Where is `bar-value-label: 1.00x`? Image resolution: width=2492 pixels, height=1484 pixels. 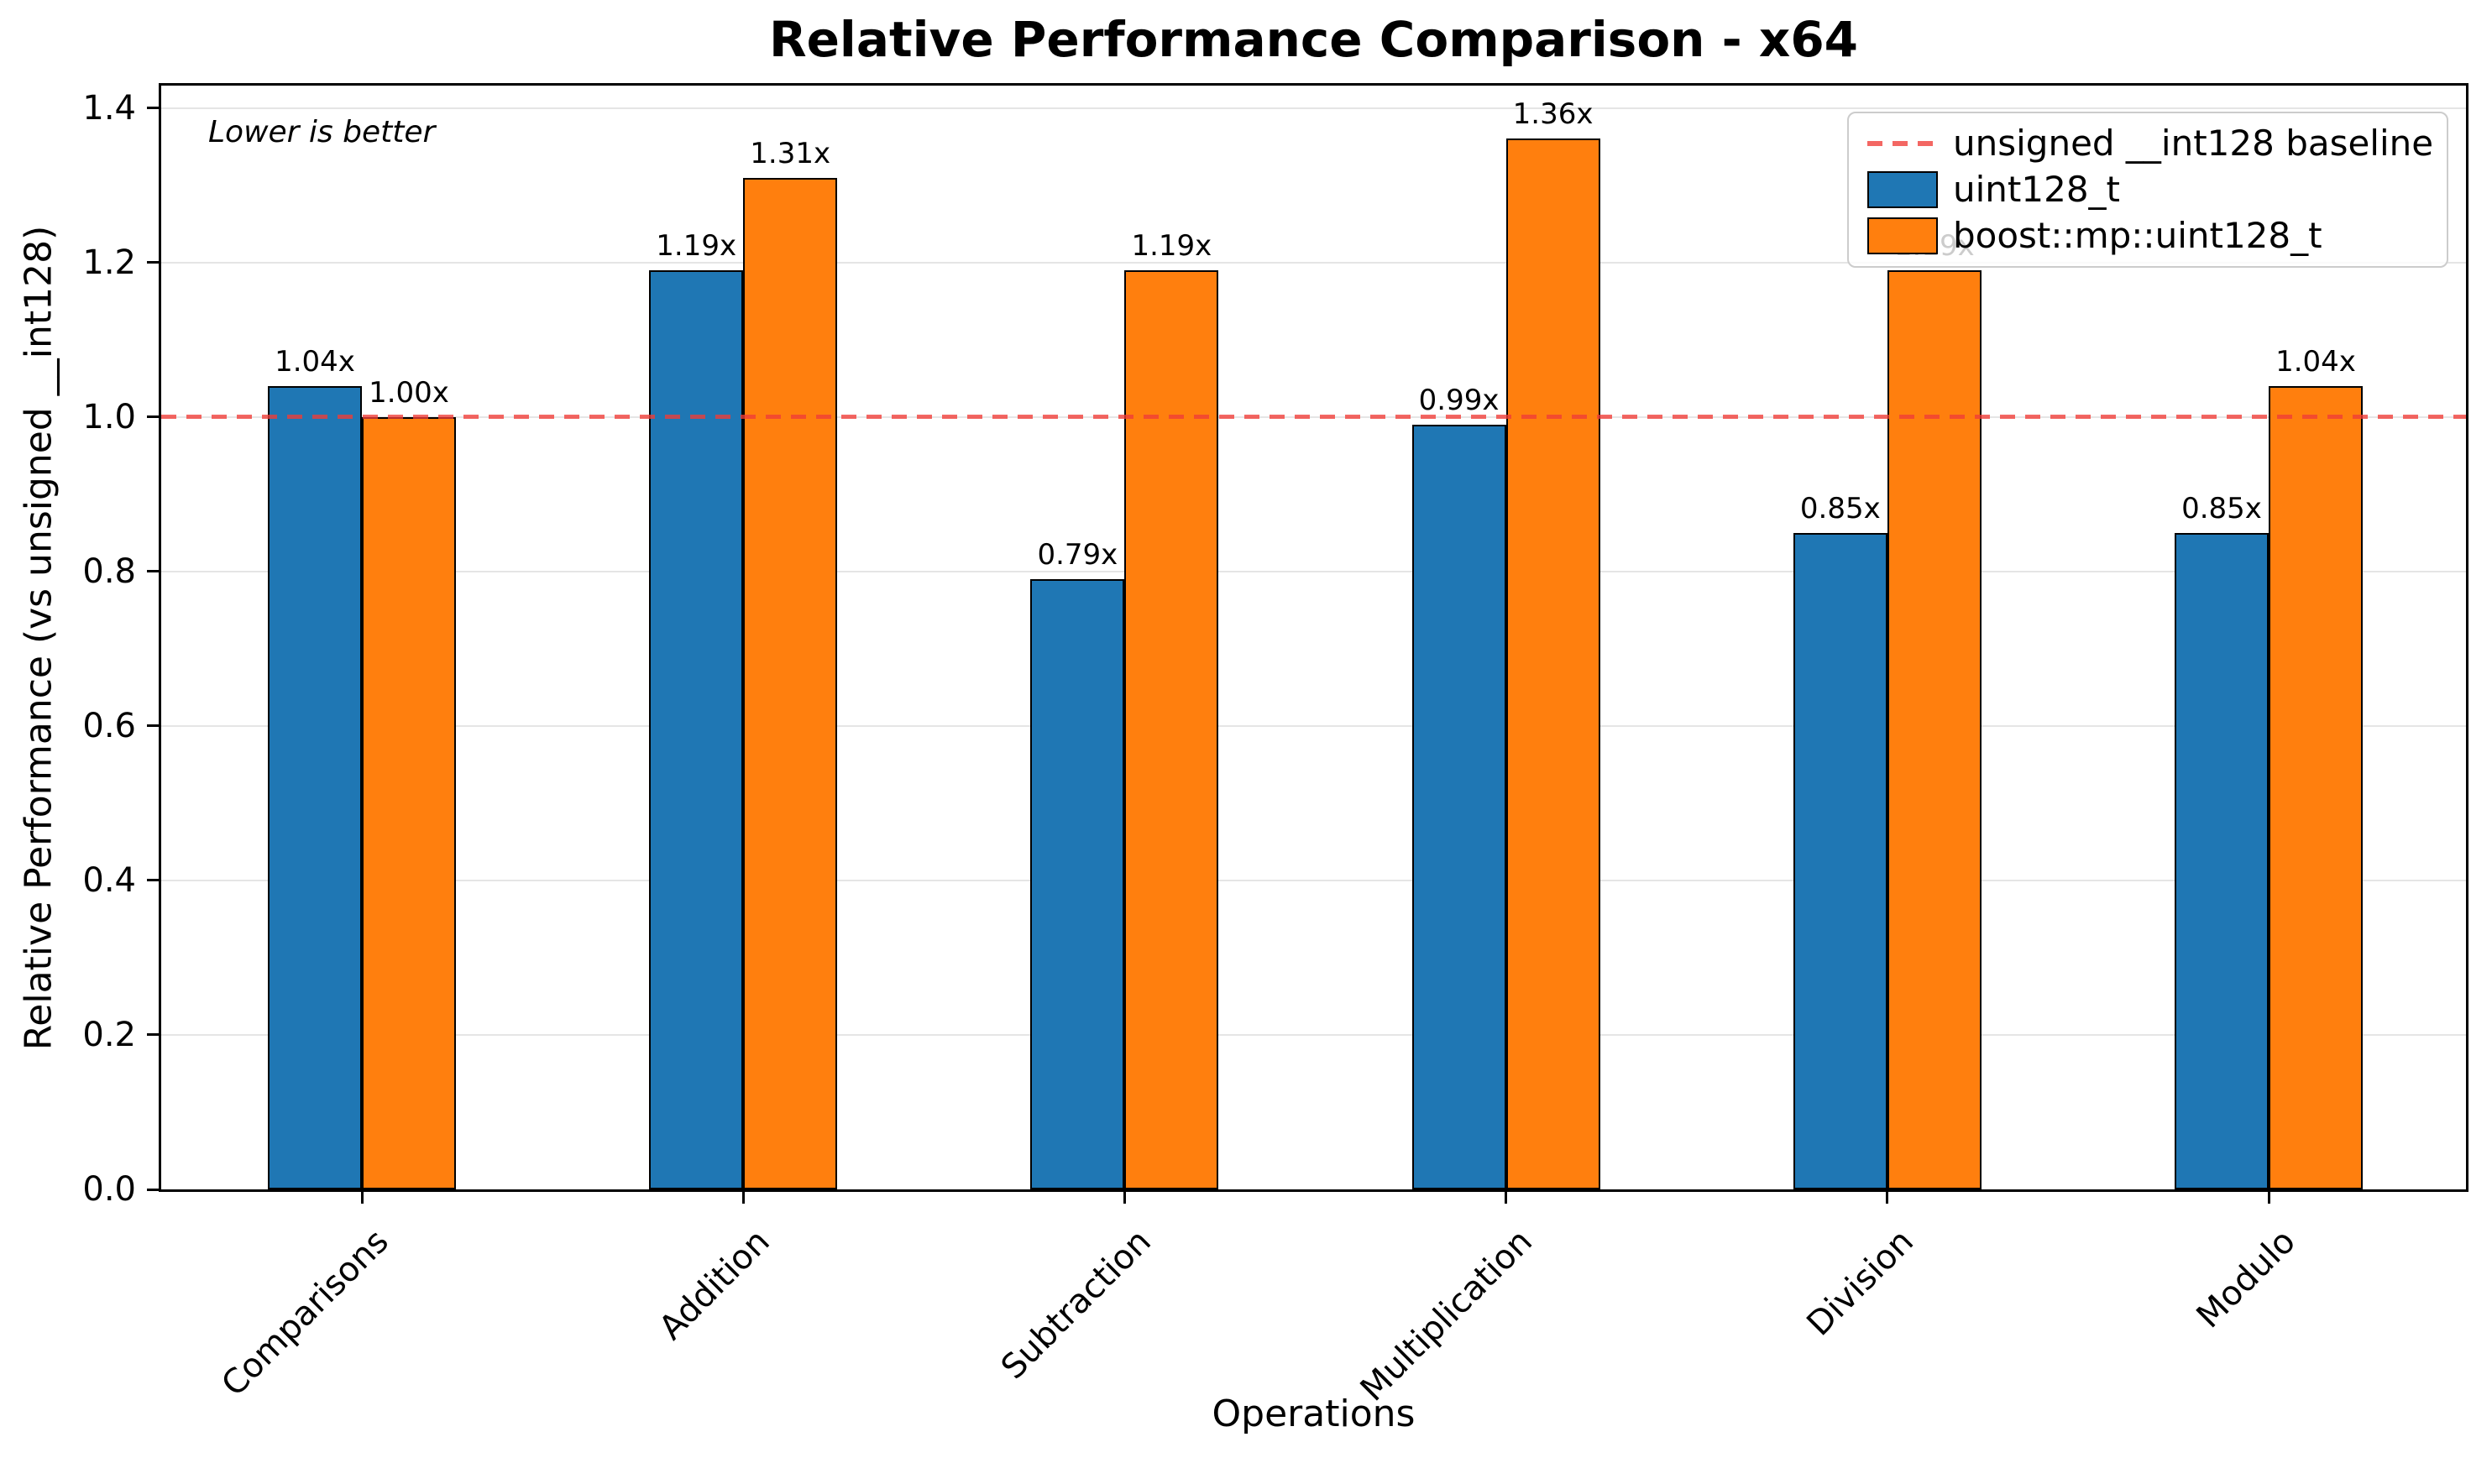 bar-value-label: 1.00x is located at coordinates (409, 392).